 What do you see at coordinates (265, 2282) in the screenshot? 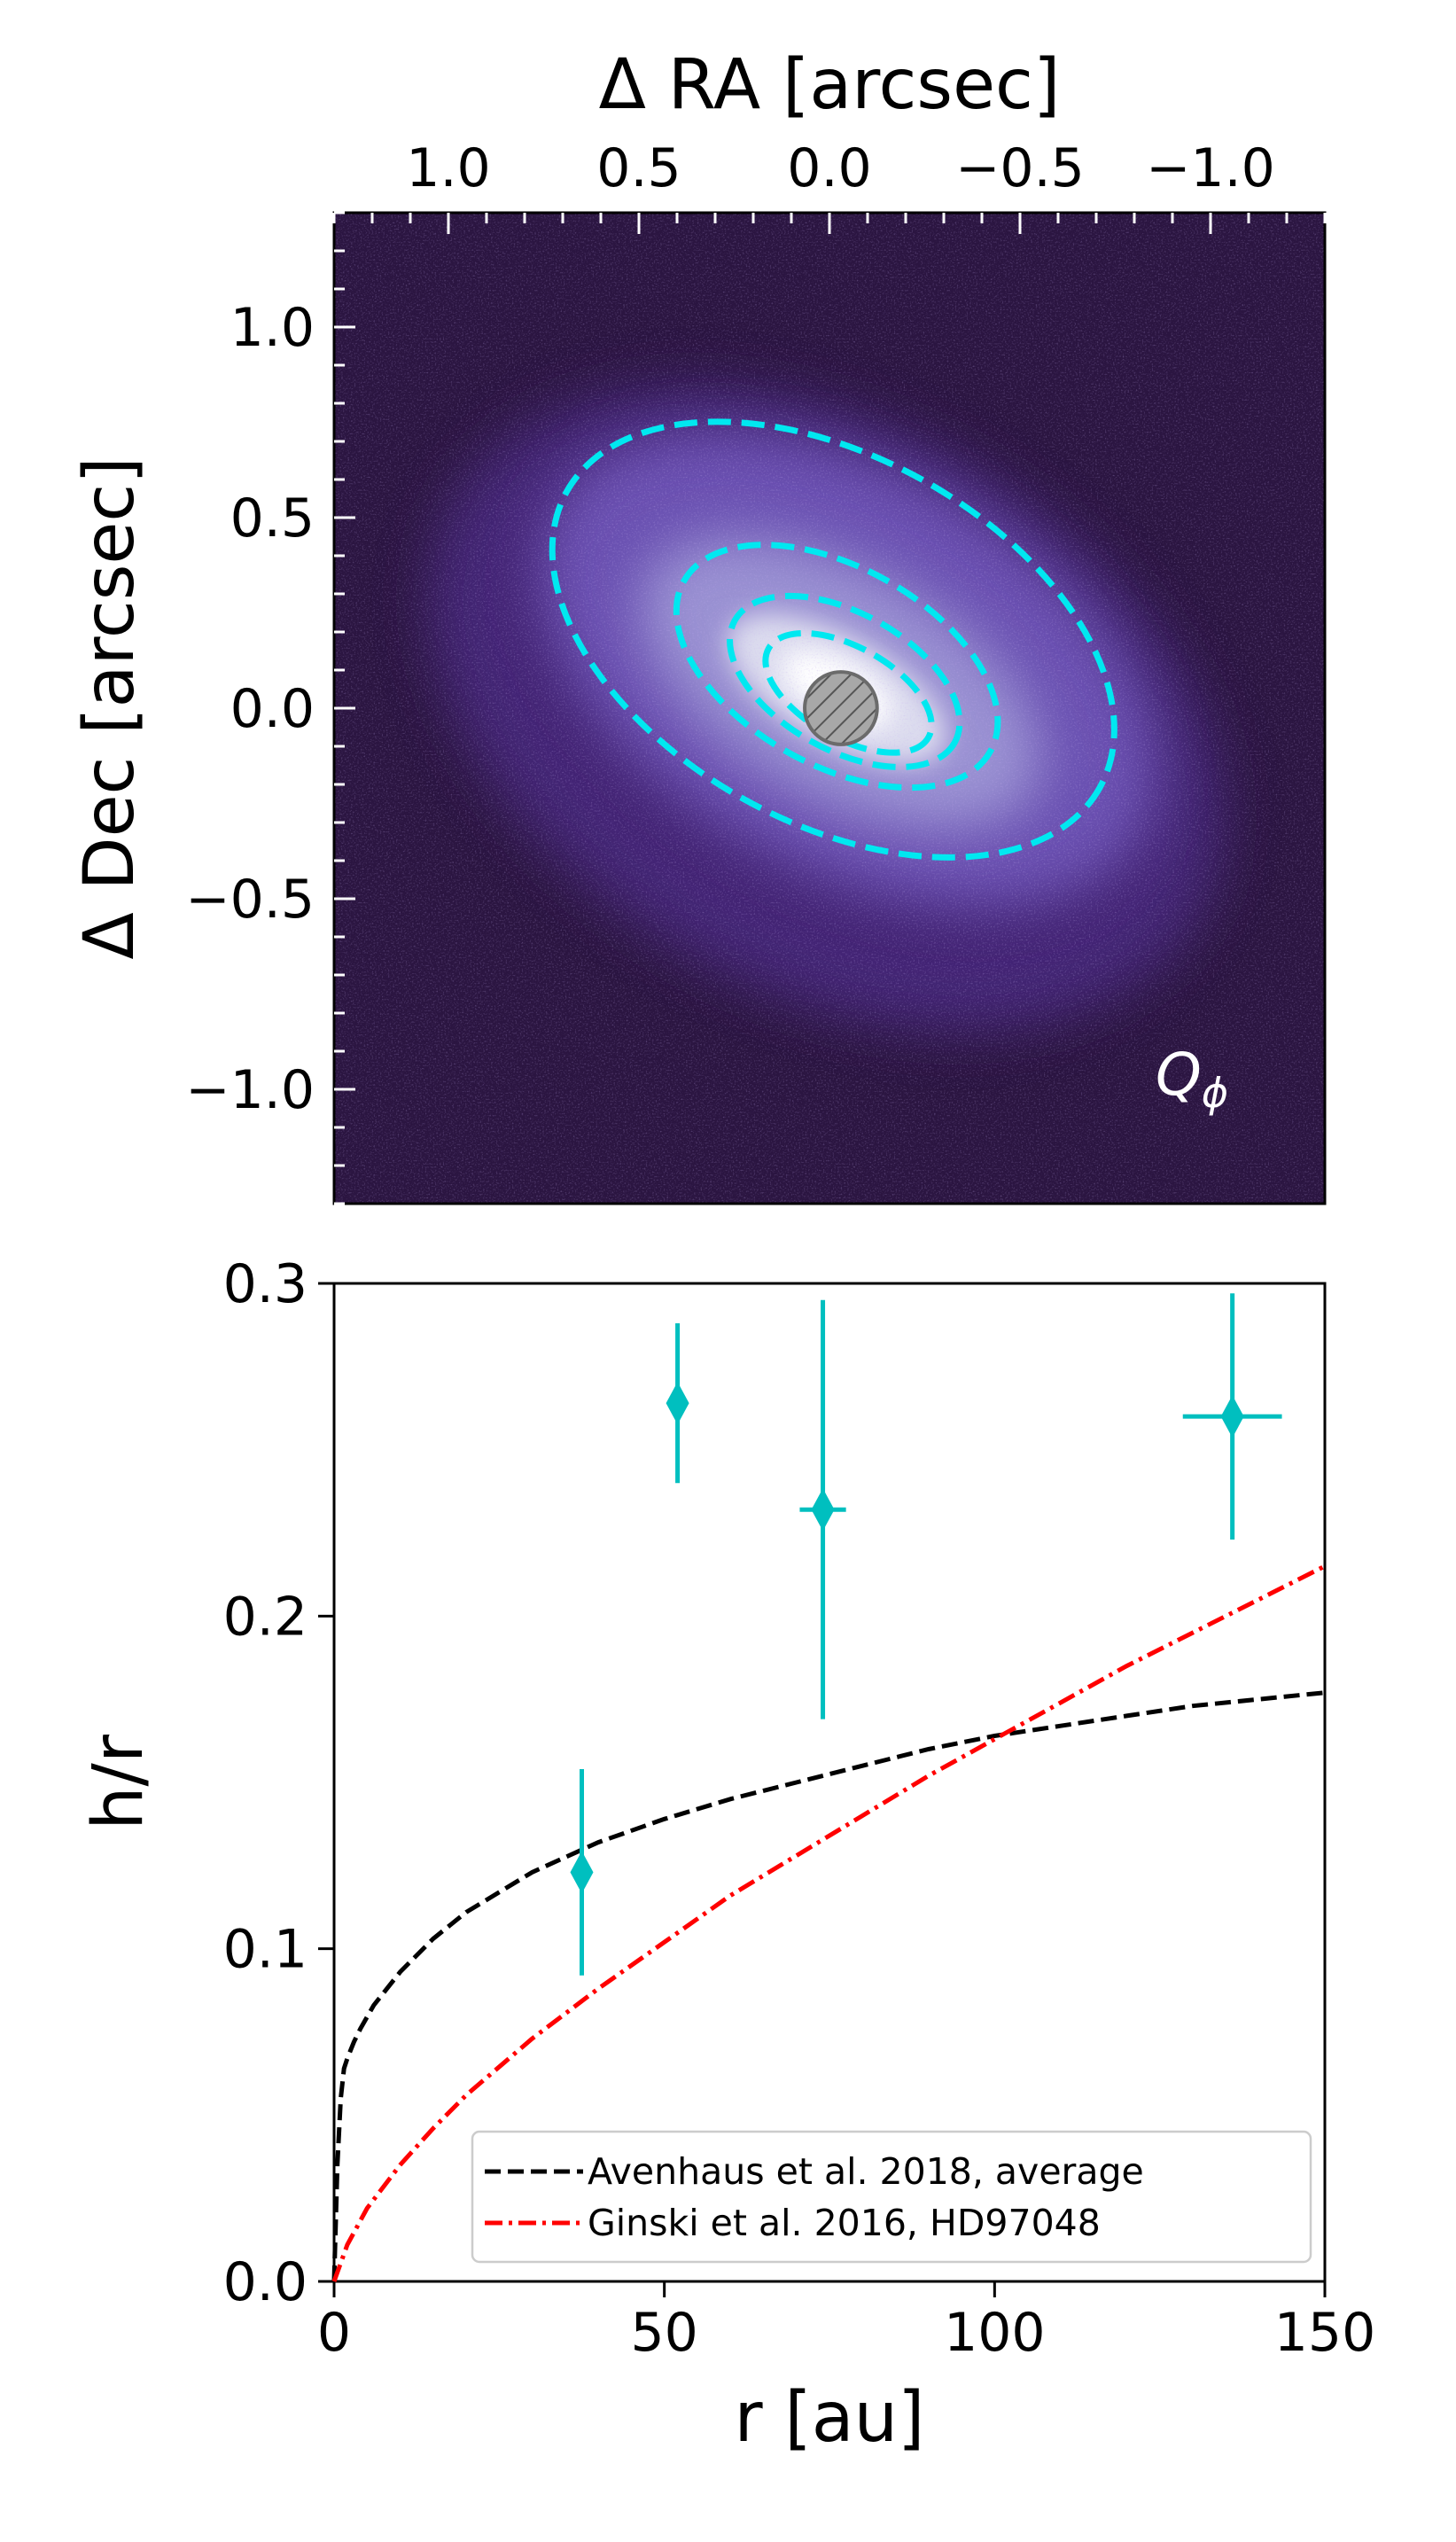
I see `plot-y-tick-label: 0.0` at bounding box center [265, 2282].